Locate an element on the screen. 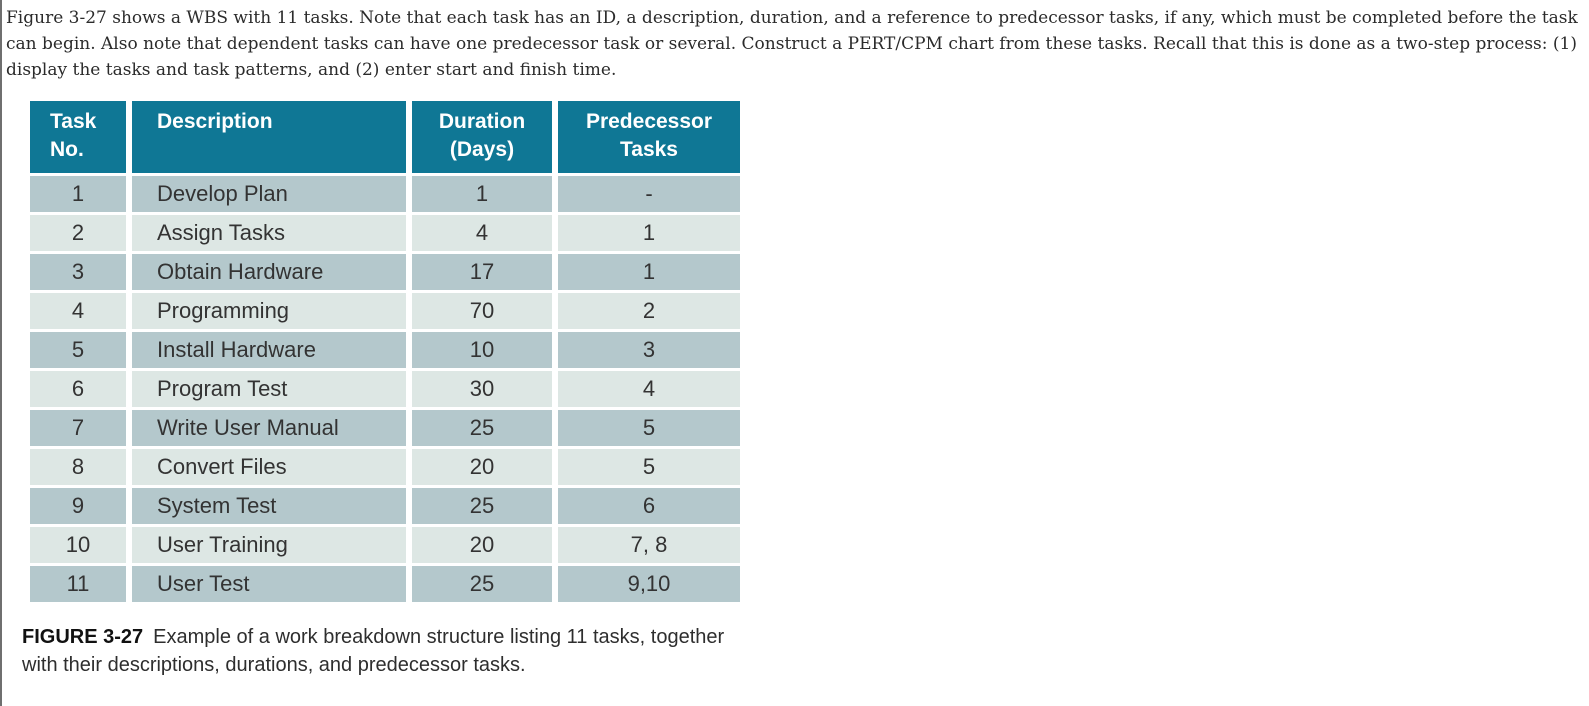  header-line: No. is located at coordinates (67, 149).